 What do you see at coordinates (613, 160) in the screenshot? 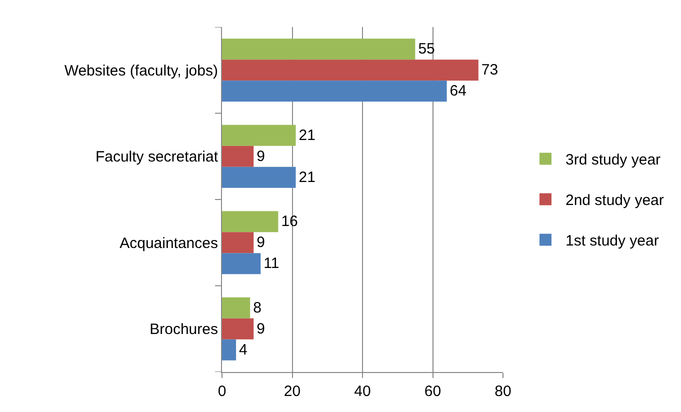
I see `legend-label: 3rd study year` at bounding box center [613, 160].